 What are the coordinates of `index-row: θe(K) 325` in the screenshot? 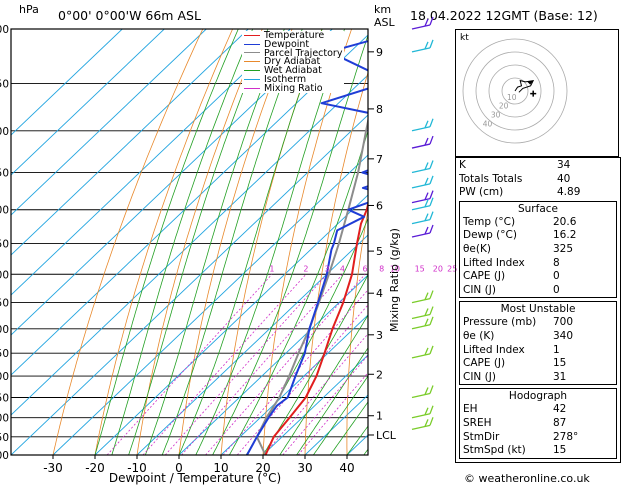 It's located at (538, 250).